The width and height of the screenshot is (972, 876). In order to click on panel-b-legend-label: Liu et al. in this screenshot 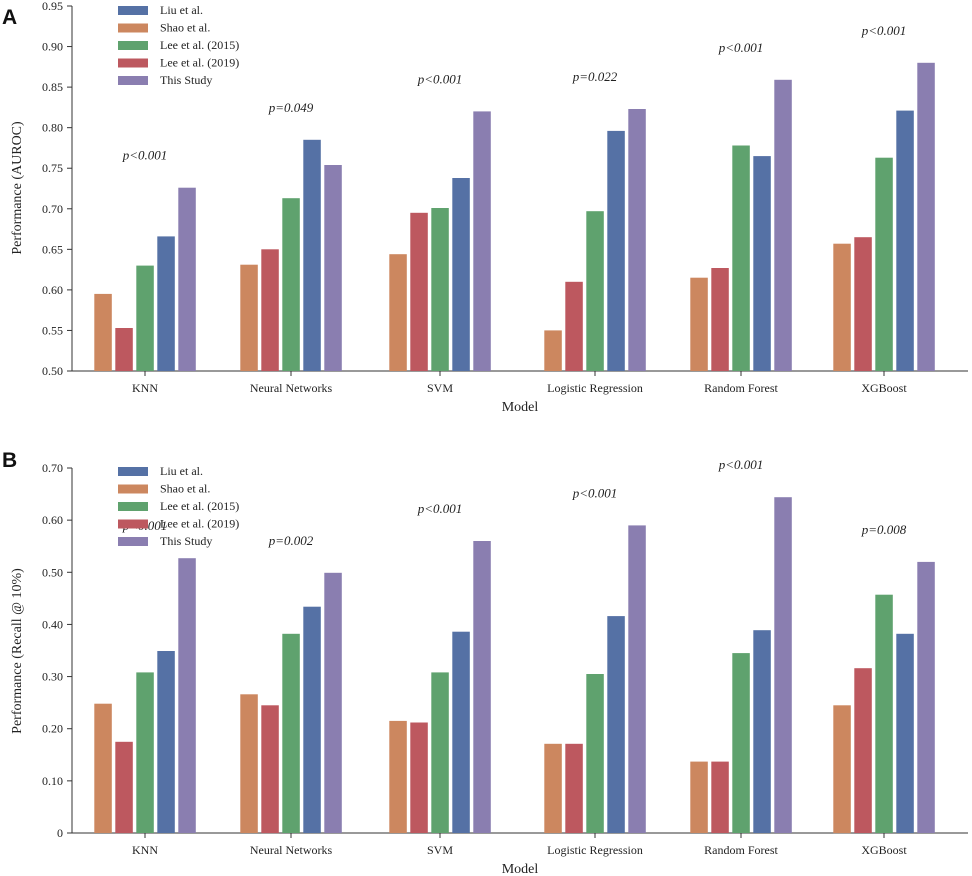, I will do `click(181, 471)`.